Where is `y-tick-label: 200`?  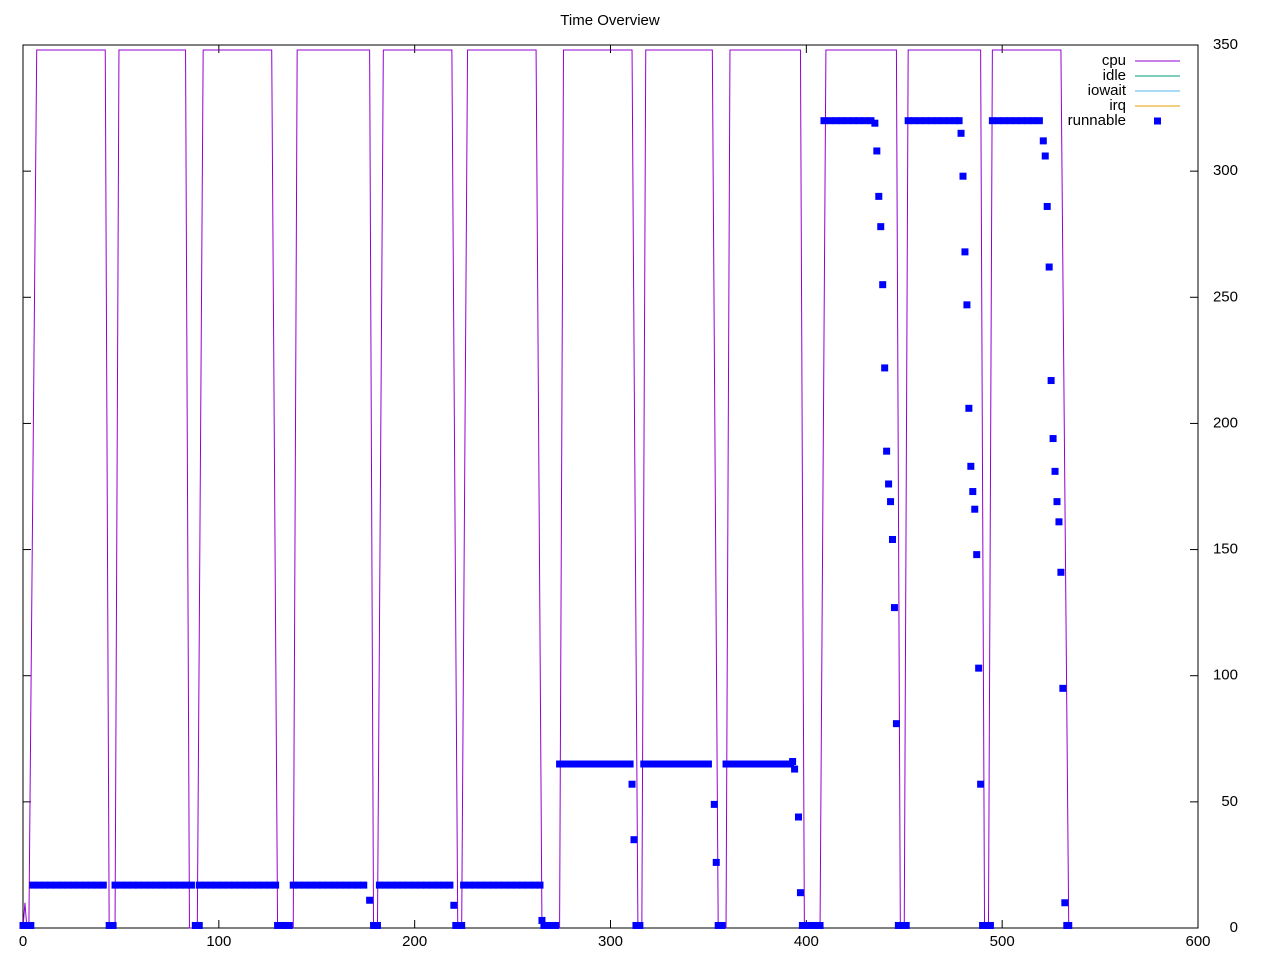
y-tick-label: 200 is located at coordinates (1225, 422).